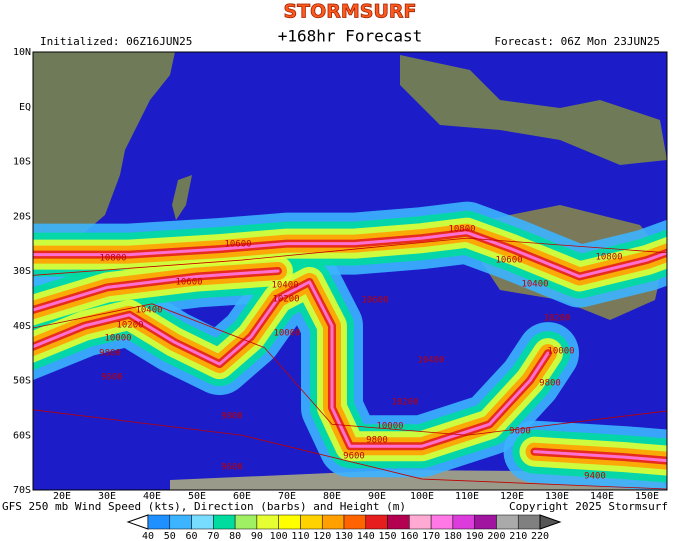  I want to click on lon-label: 70E, so click(287, 496).